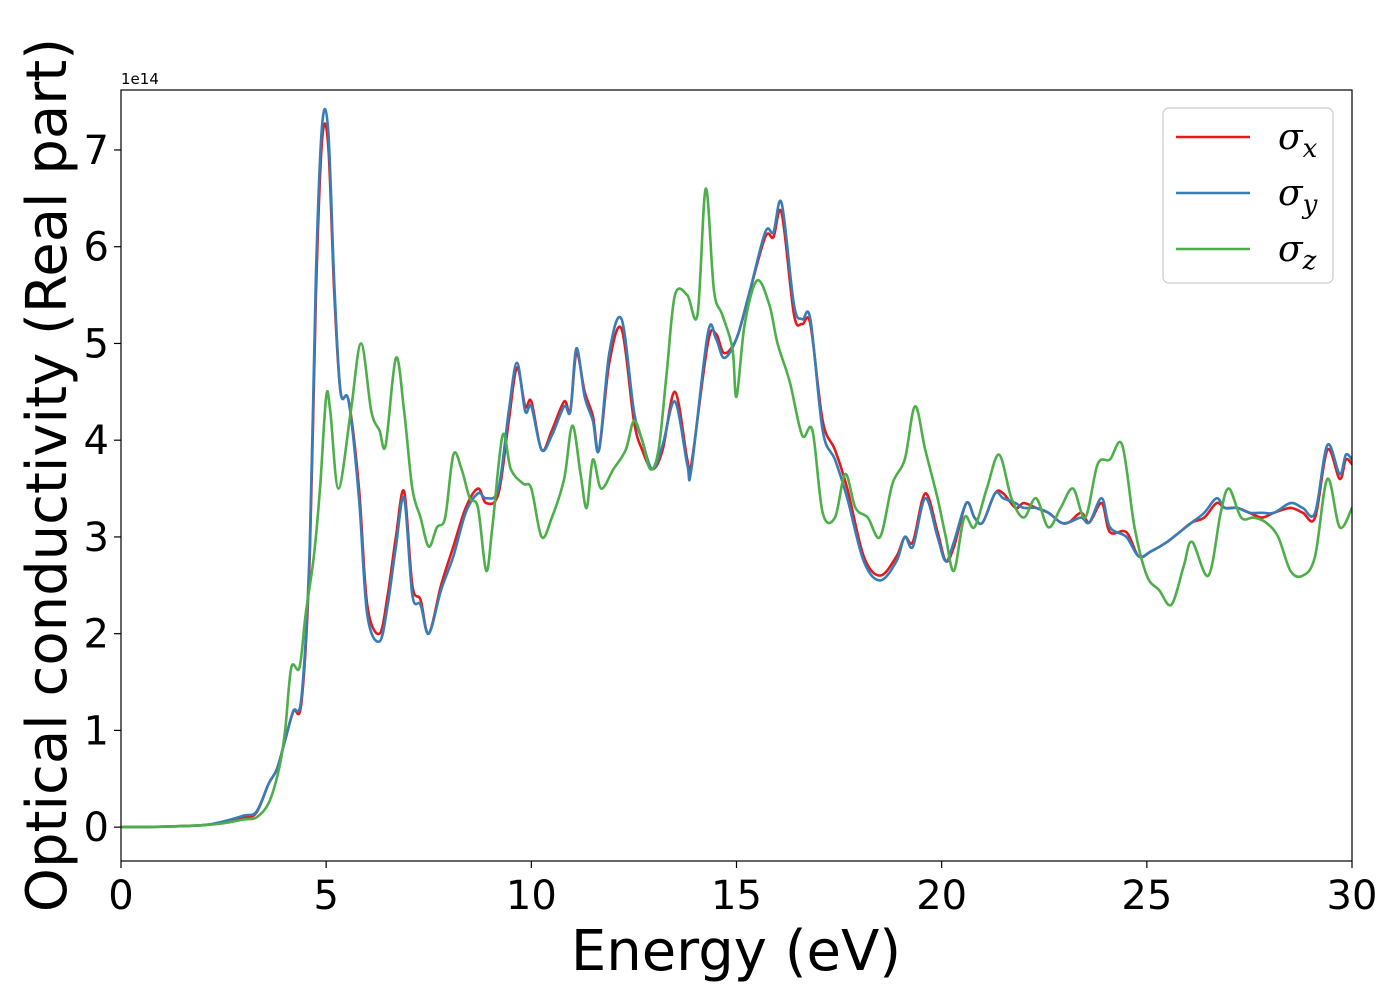 The image size is (1400, 1000). Describe the element at coordinates (736, 951) in the screenshot. I see `x-axis-label: Energy (eV)` at that location.